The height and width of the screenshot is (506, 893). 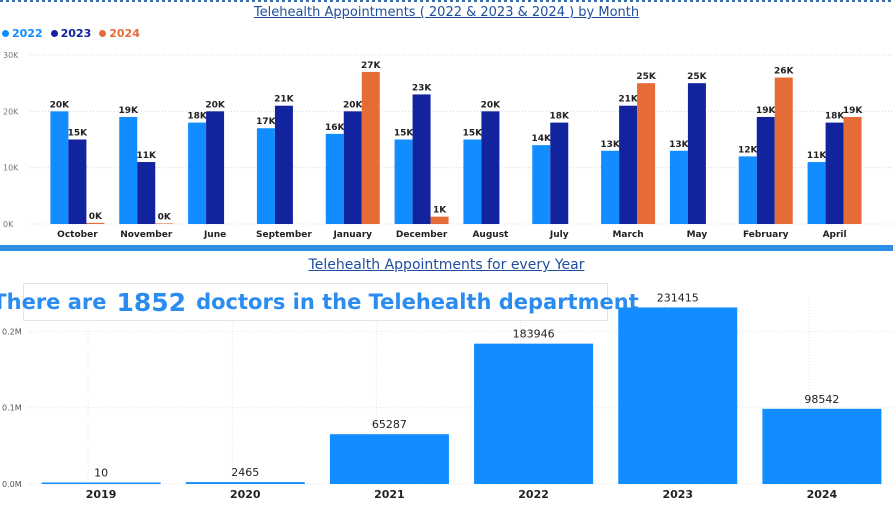 I want to click on x-tick-label: 2024, so click(x=822, y=494).